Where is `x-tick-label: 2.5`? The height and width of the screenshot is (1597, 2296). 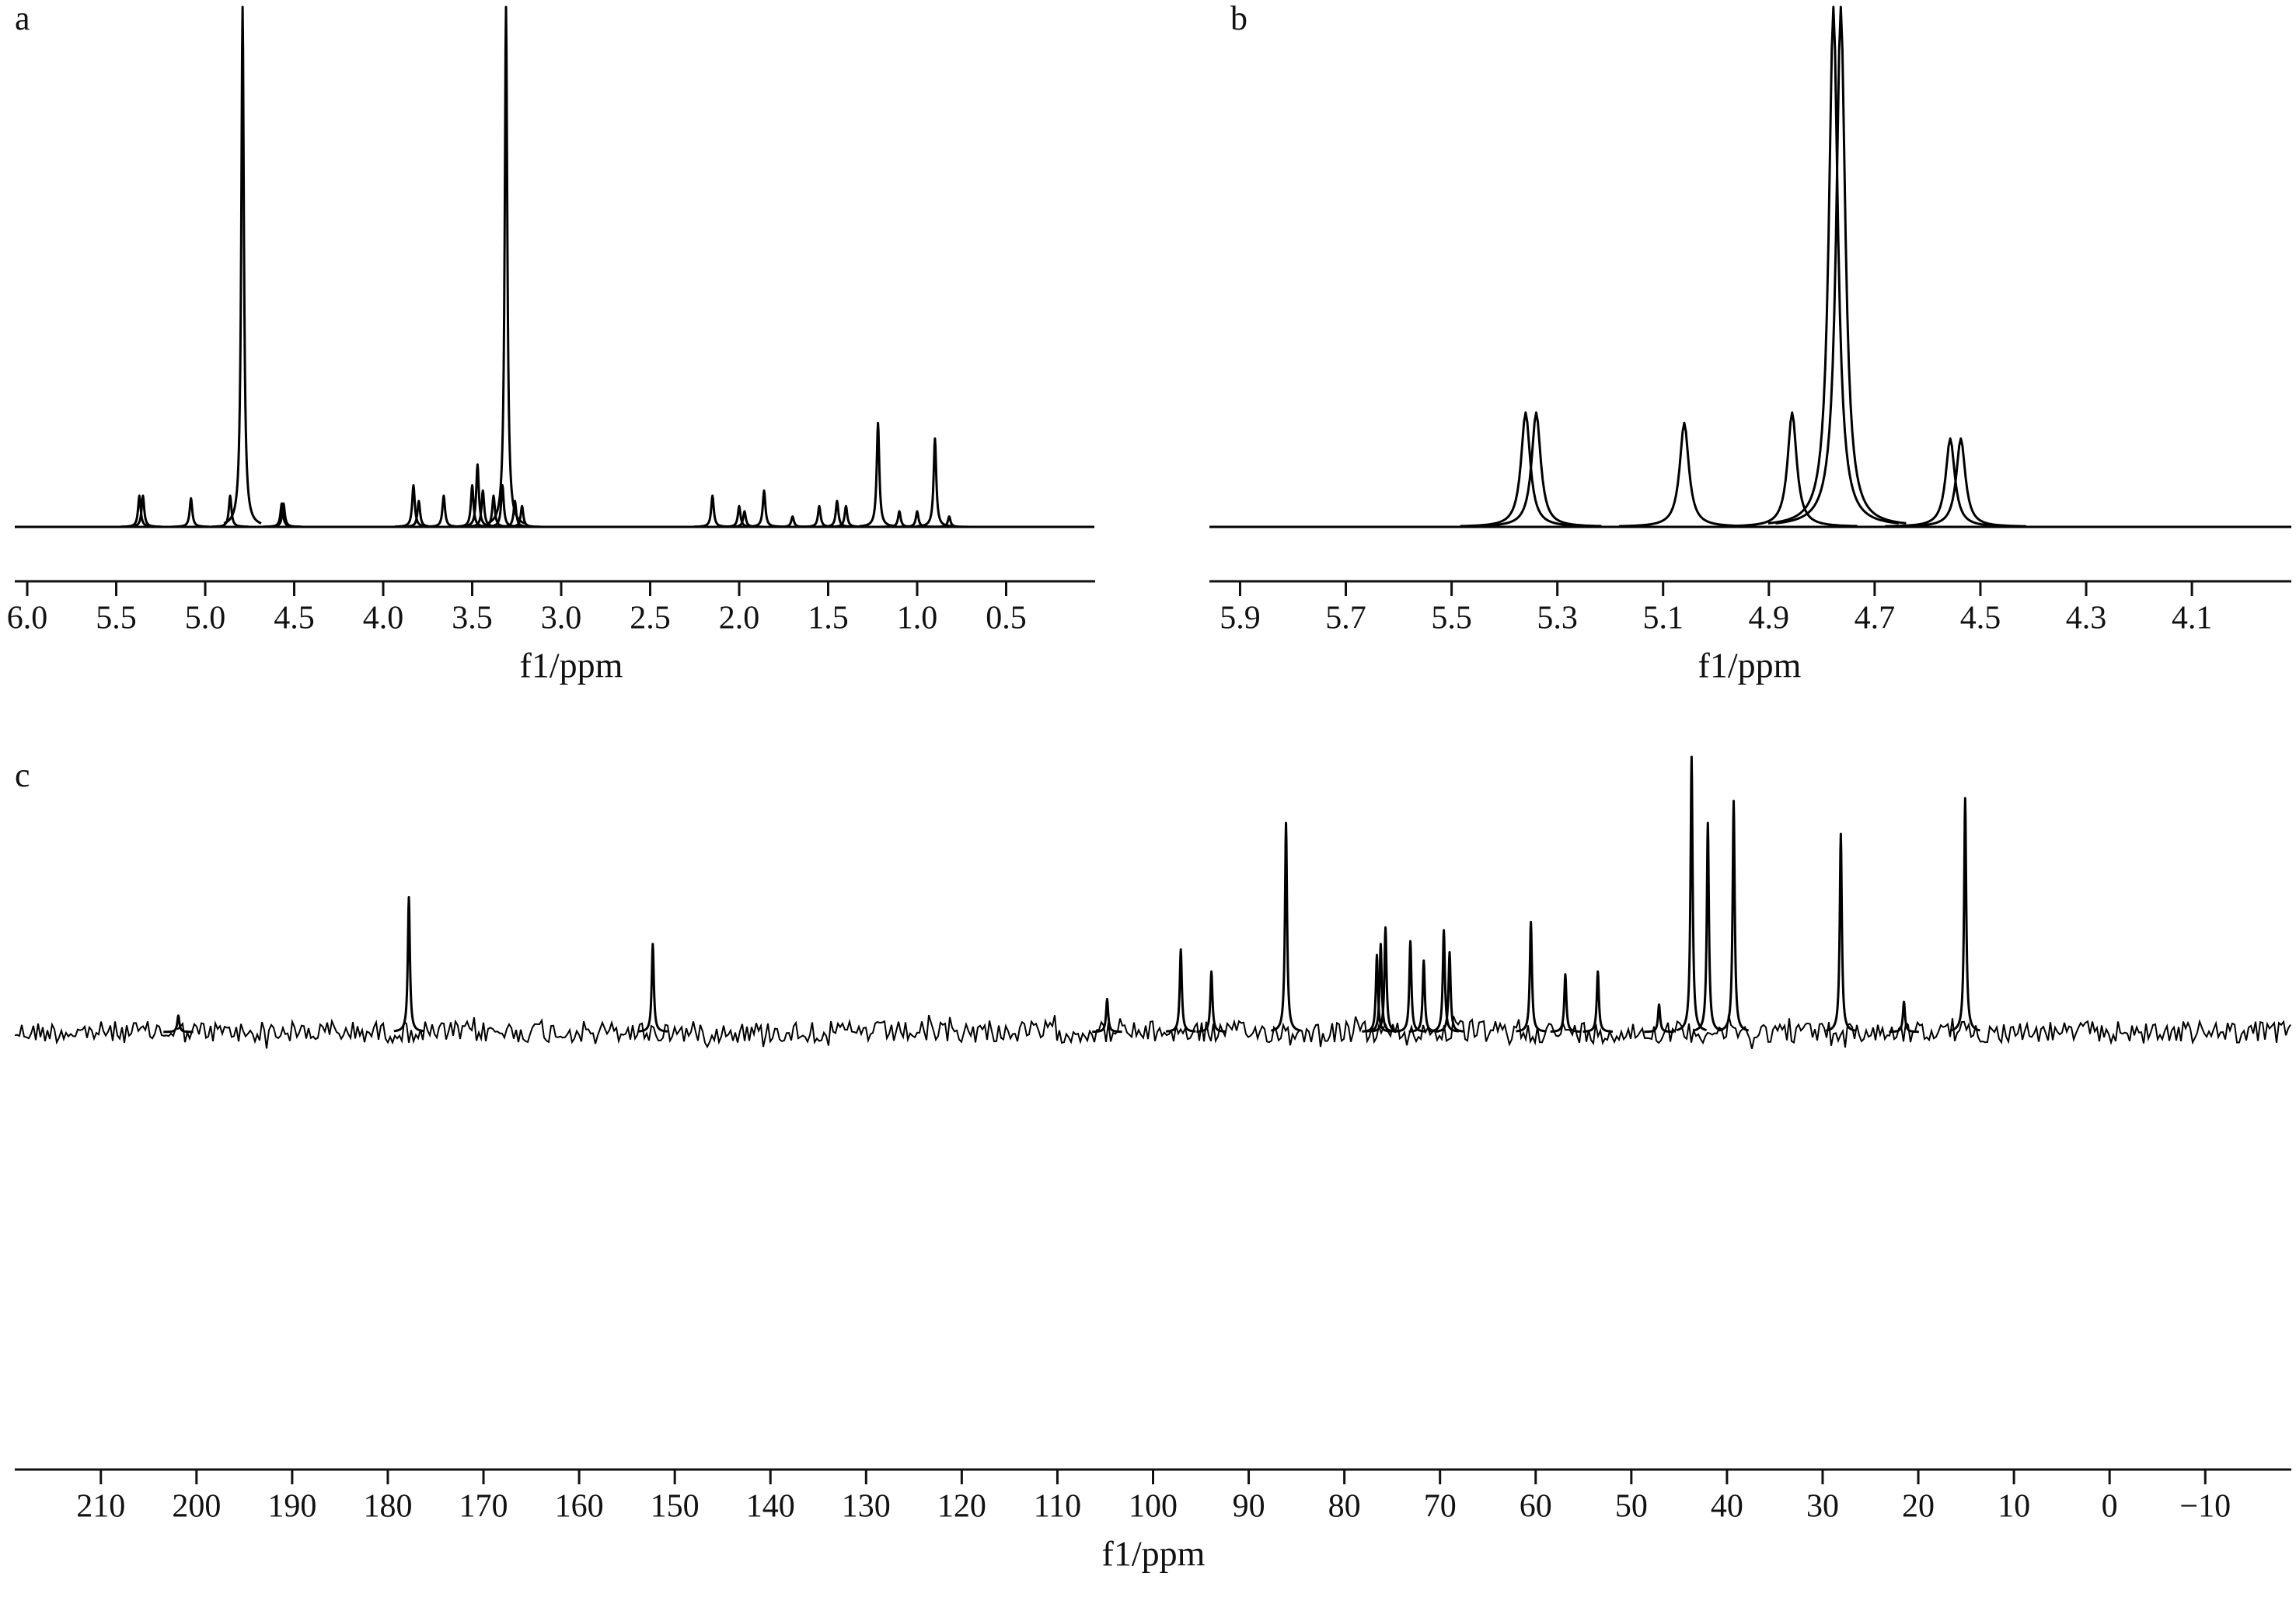
x-tick-label: 2.5 is located at coordinates (651, 618).